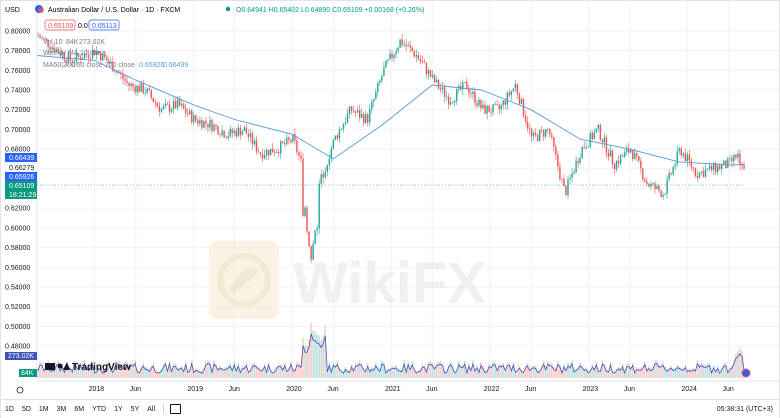  What do you see at coordinates (391, 350) in the screenshot?
I see `volume-bars` at bounding box center [391, 350].